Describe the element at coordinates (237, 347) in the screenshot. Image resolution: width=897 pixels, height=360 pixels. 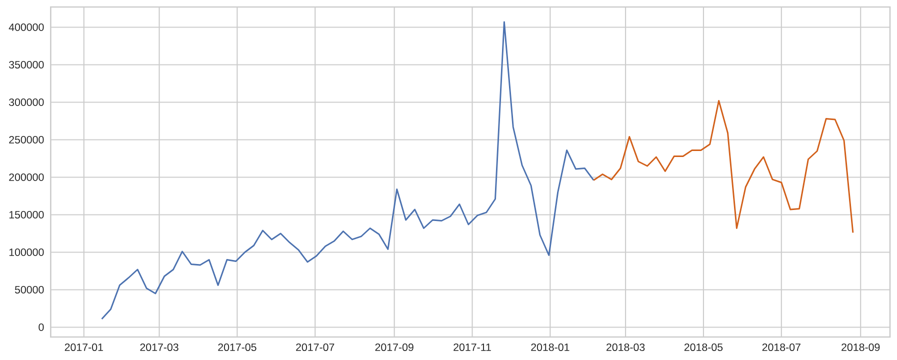
I see `x-tick-label: 2017-05` at that location.